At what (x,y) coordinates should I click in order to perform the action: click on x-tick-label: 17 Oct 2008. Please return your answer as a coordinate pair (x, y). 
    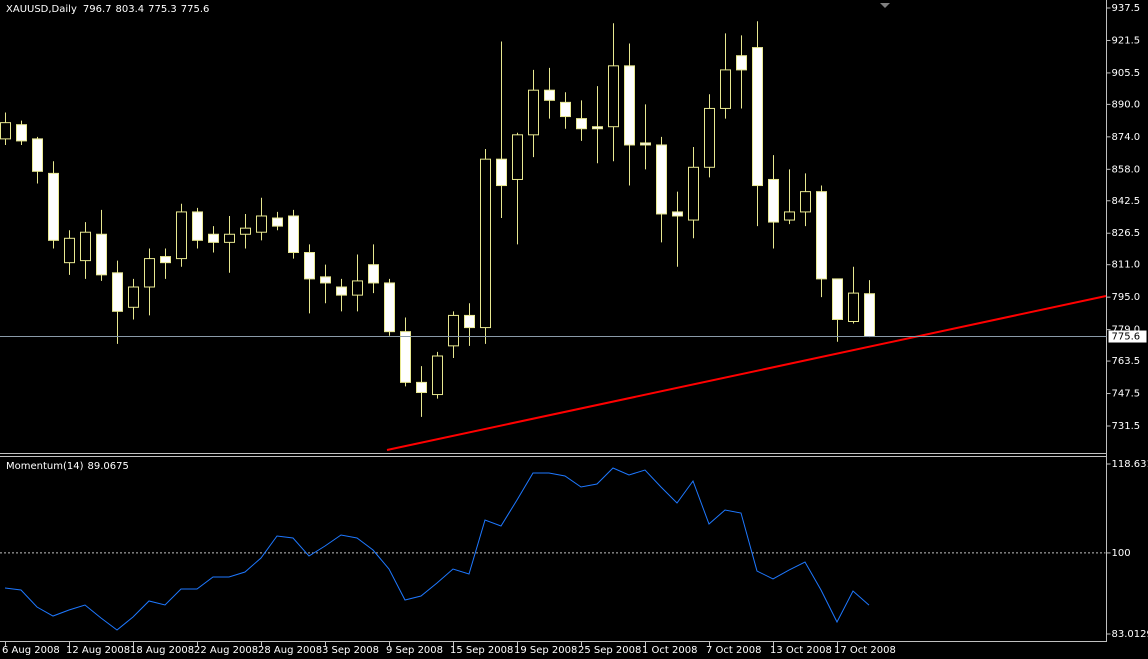
    Looking at the image, I should click on (865, 650).